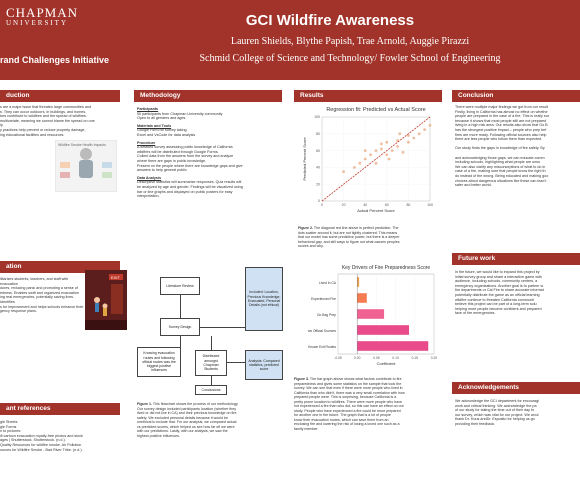 The image size is (580, 480). Describe the element at coordinates (322, 331) in the screenshot. I see `category-label: ws Official Sources` at that location.